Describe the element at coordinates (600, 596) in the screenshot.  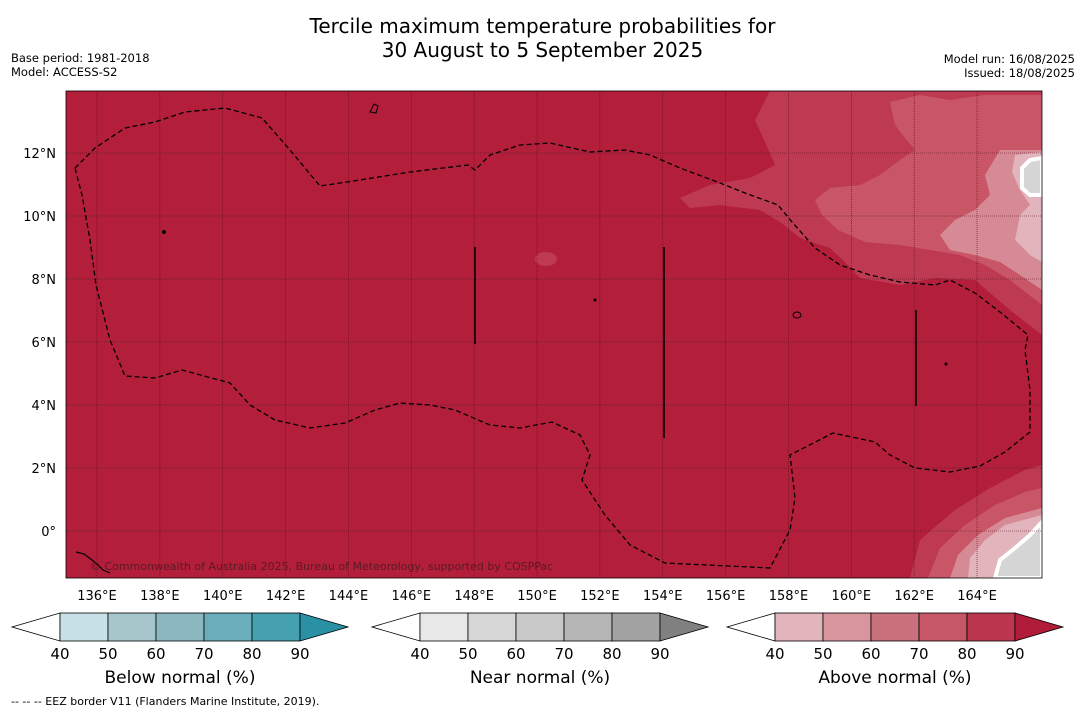
I see `longitude-tick-label: 152°E` at that location.